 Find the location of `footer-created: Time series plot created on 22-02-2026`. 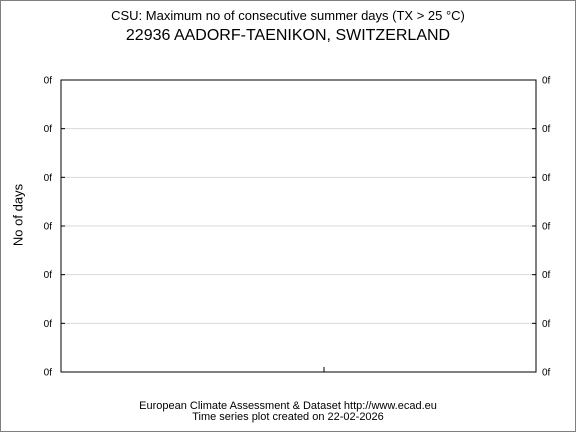

footer-created: Time series plot created on 22-02-2026 is located at coordinates (288, 417).